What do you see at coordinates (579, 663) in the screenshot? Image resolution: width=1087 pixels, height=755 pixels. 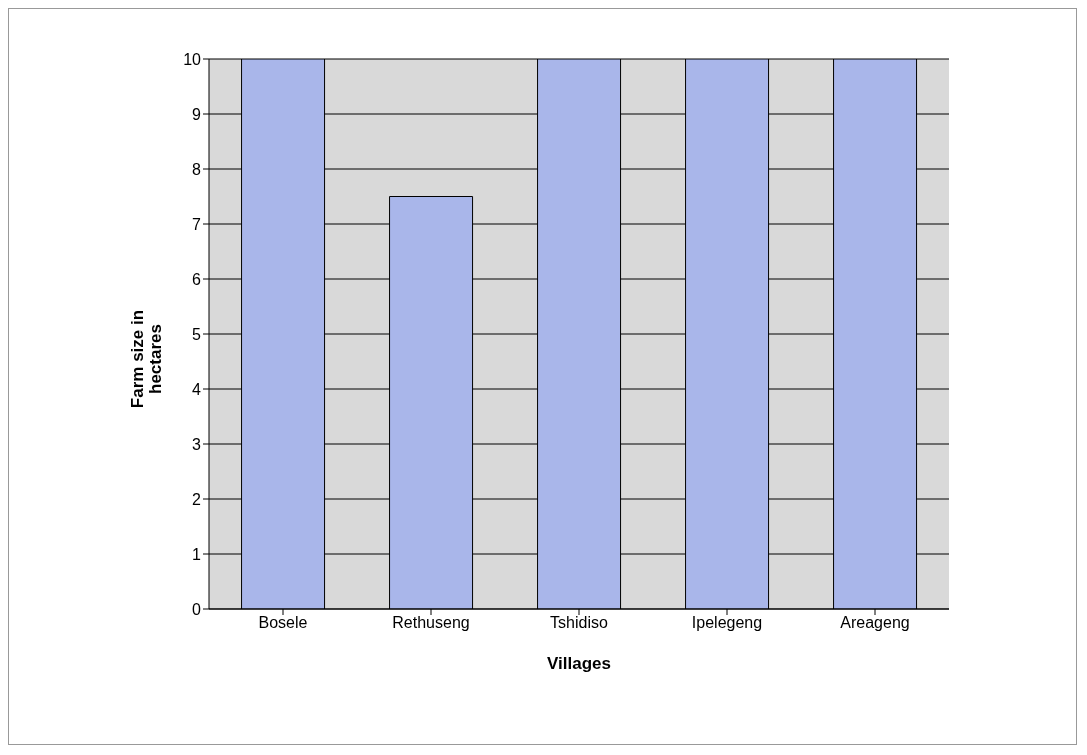 I see `x-axis-title: Villages` at bounding box center [579, 663].